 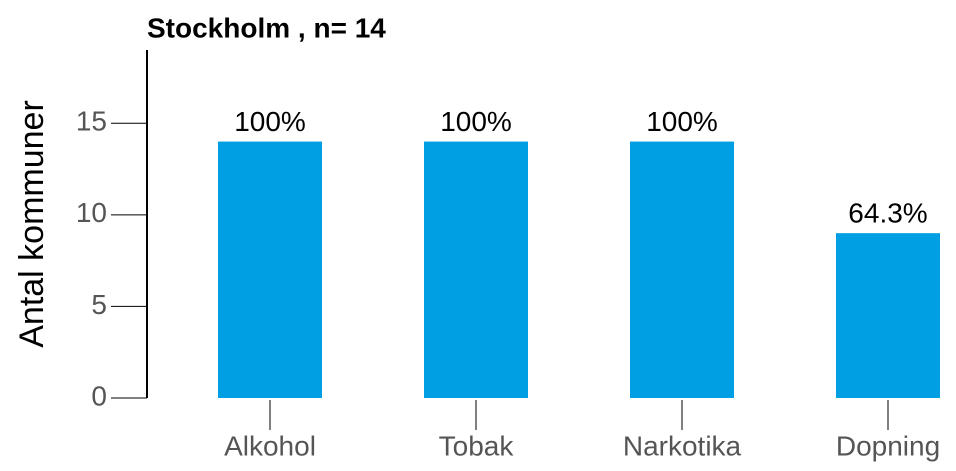 I want to click on x-tick-label: Alkohol, so click(x=270, y=445).